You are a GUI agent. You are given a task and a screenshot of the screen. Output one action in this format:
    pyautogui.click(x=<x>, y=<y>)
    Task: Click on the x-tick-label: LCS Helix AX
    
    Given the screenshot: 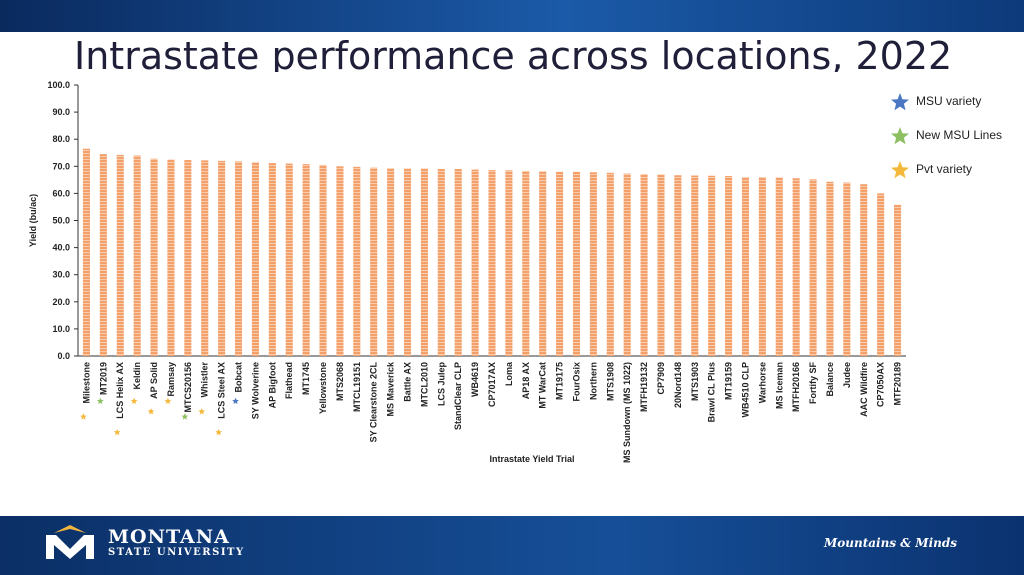 What is the action you would take?
    pyautogui.click(x=120, y=390)
    